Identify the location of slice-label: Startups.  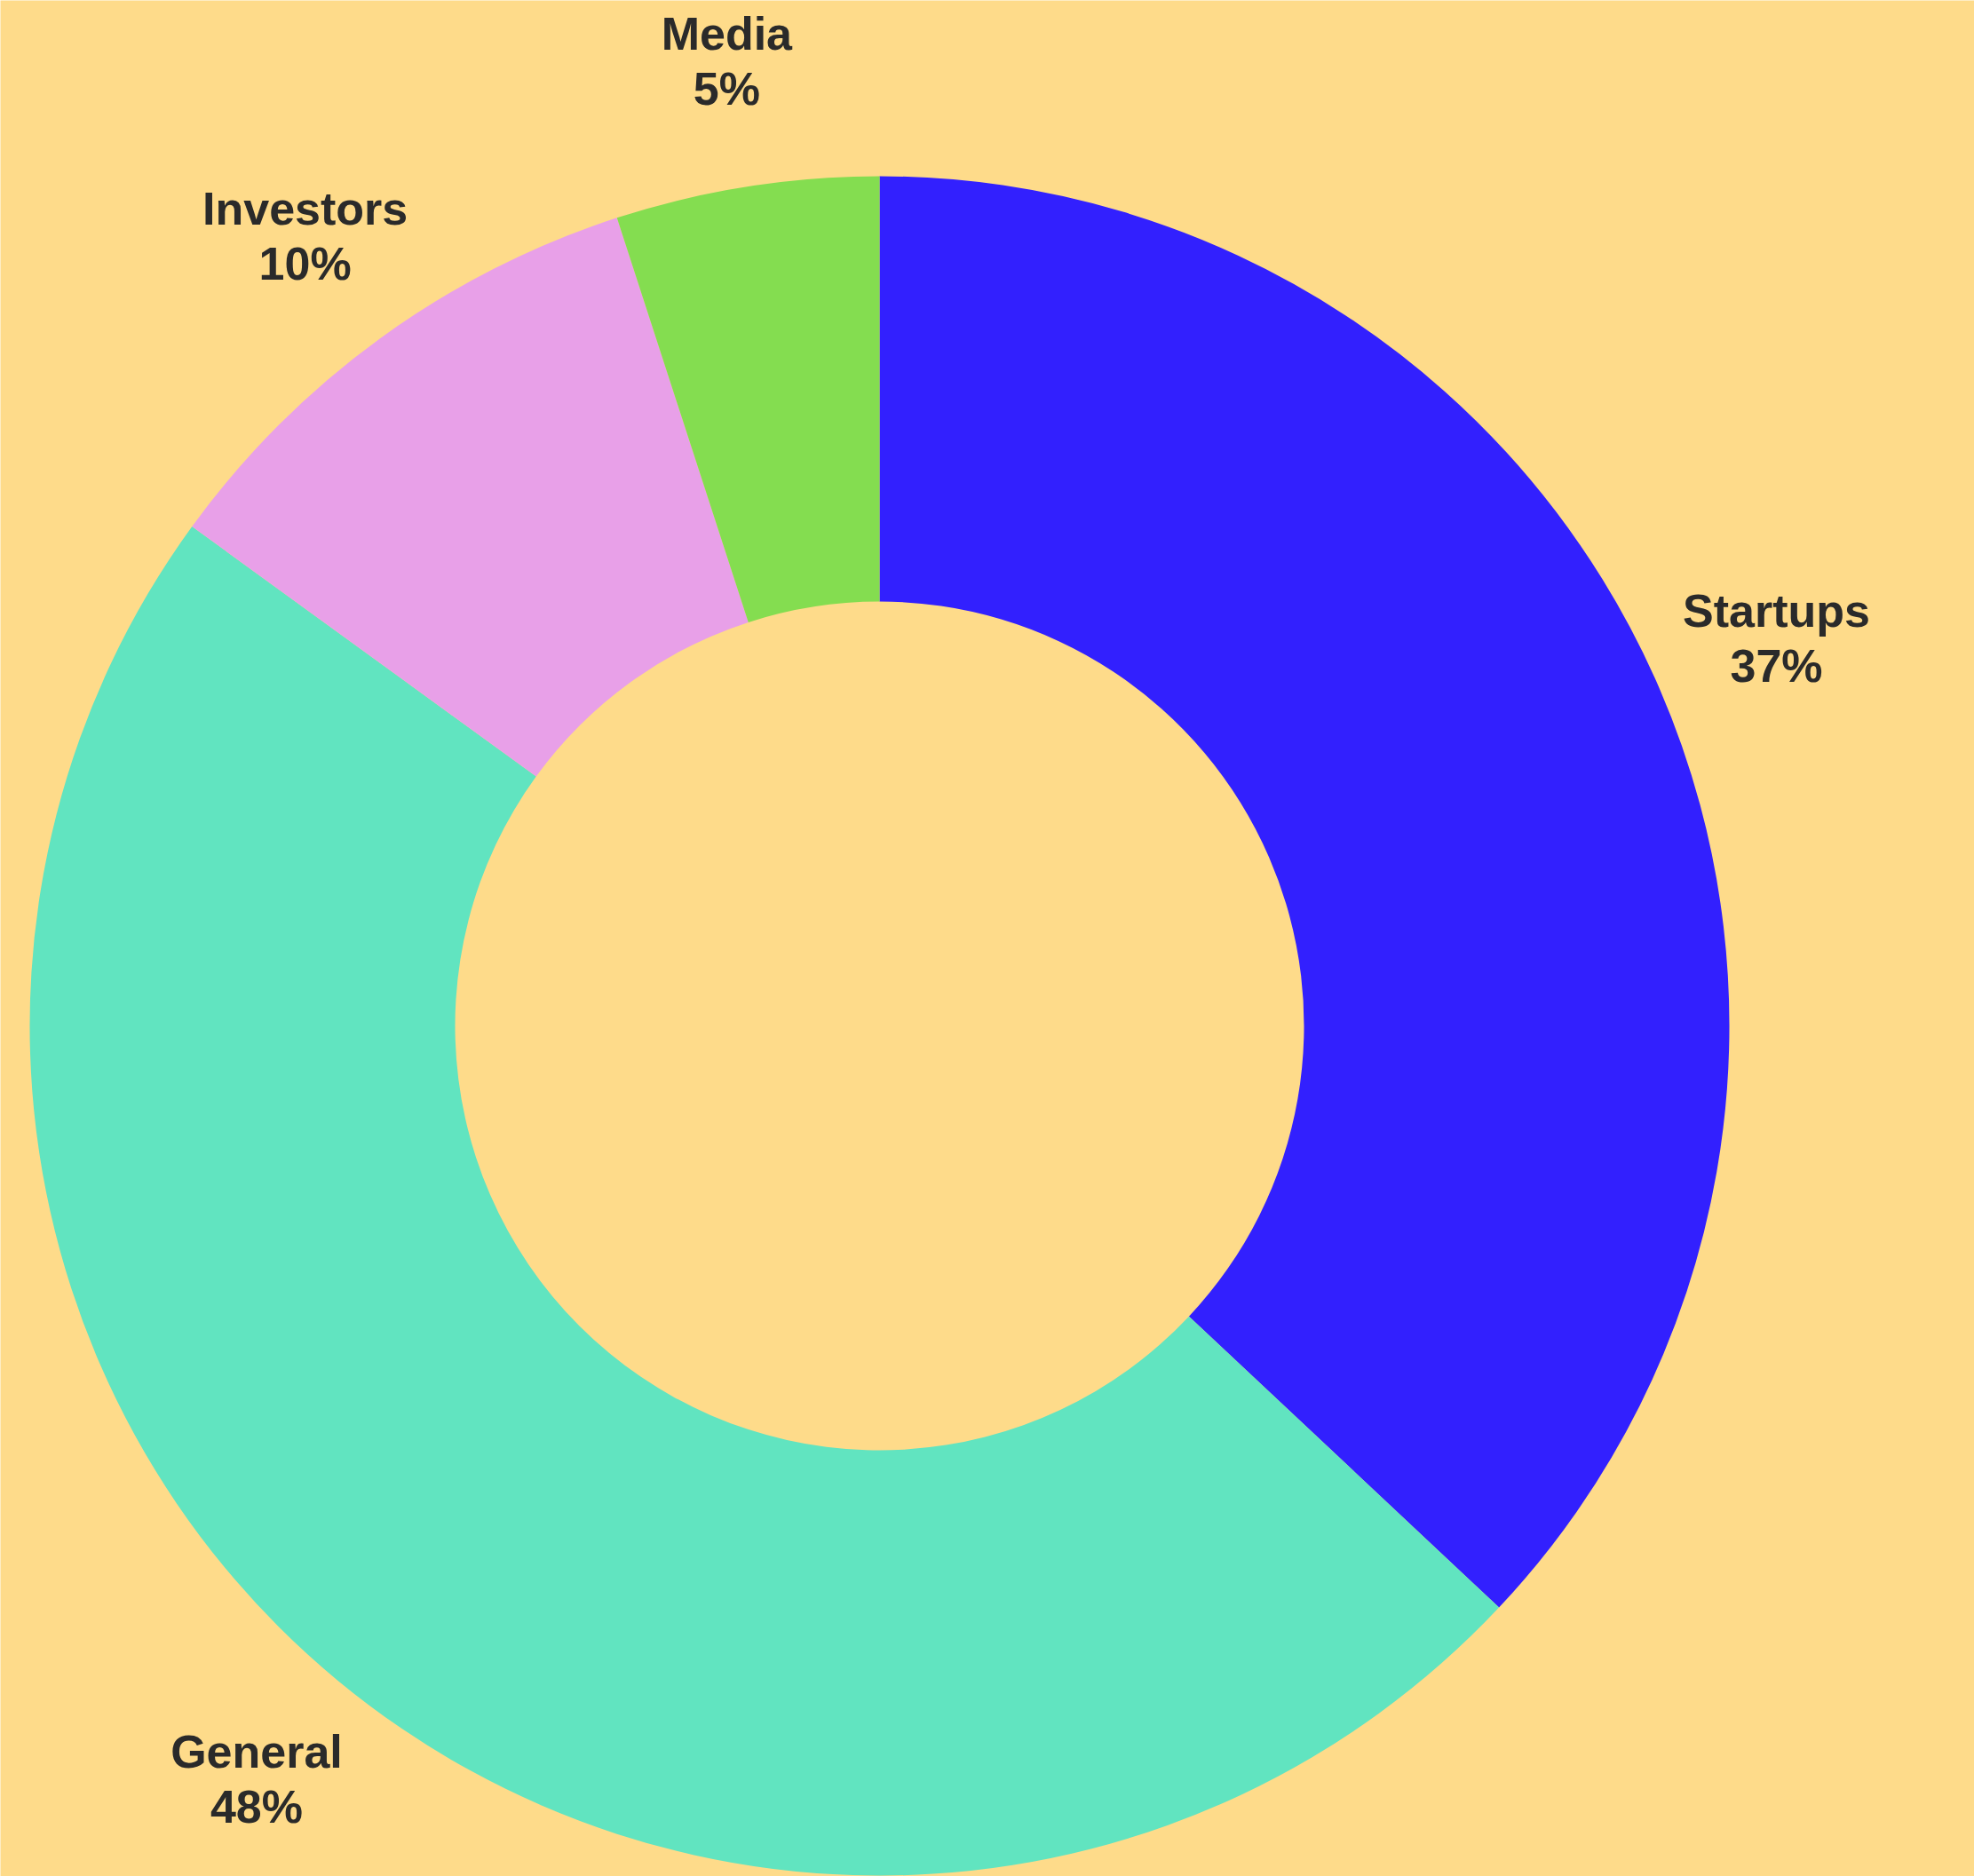
(1776, 611).